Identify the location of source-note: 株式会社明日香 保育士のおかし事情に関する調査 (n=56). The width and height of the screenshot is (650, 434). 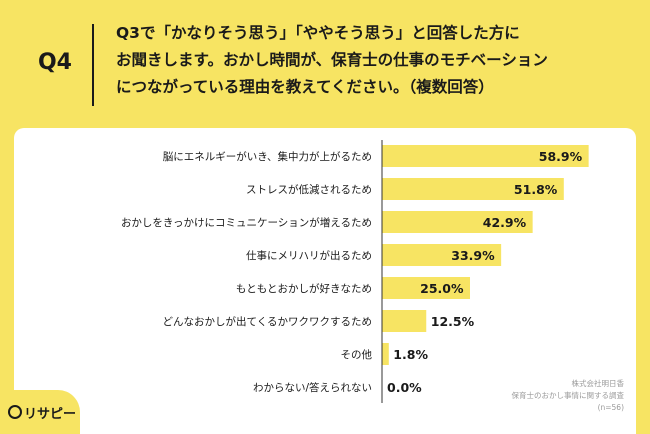
(568, 396).